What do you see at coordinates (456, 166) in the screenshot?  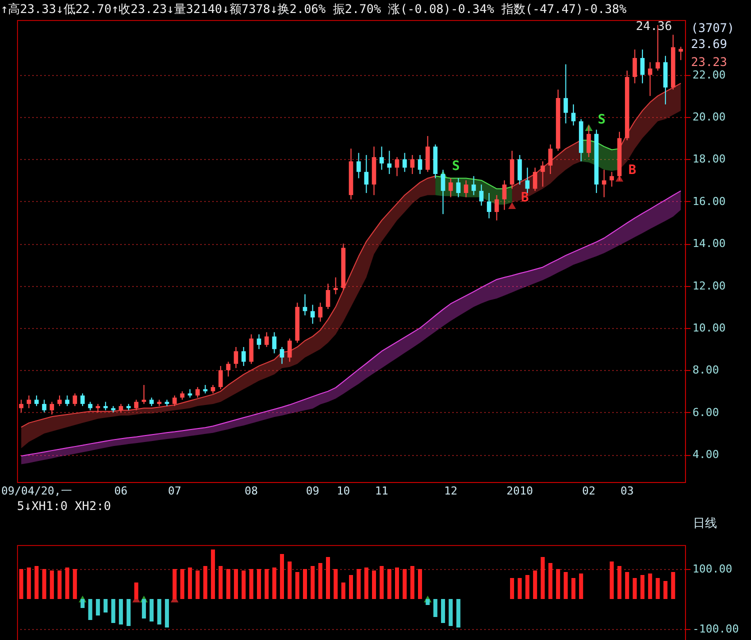 I see `data-label: S` at bounding box center [456, 166].